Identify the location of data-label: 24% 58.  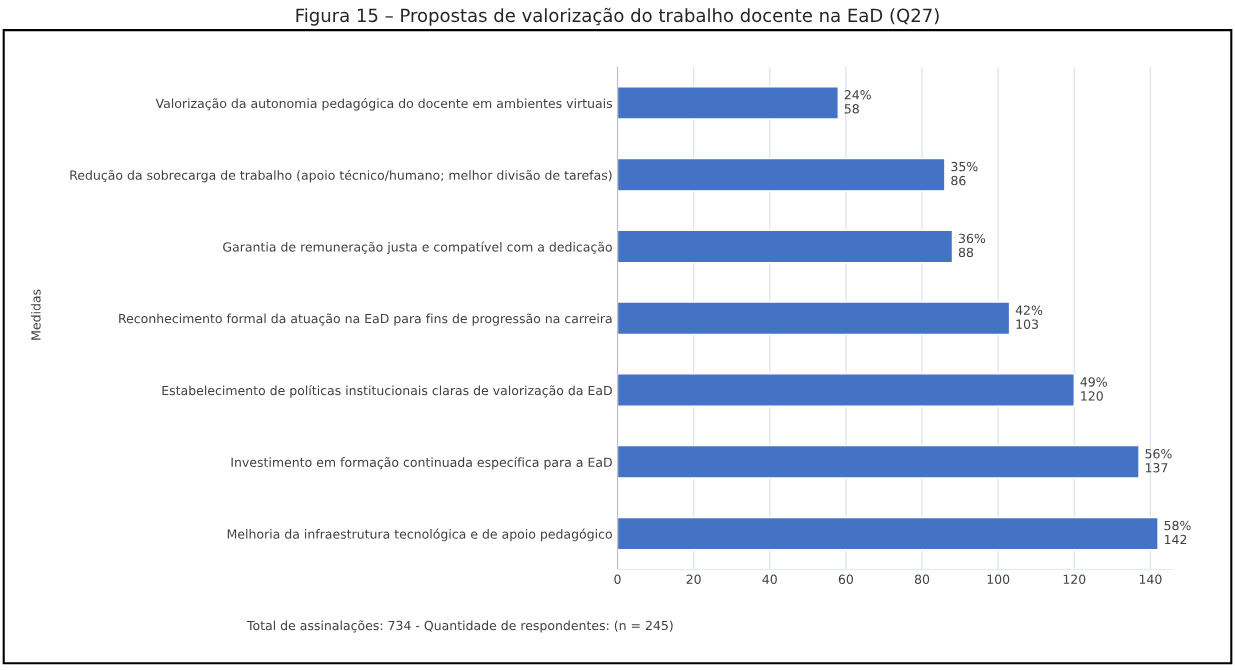
(857, 102).